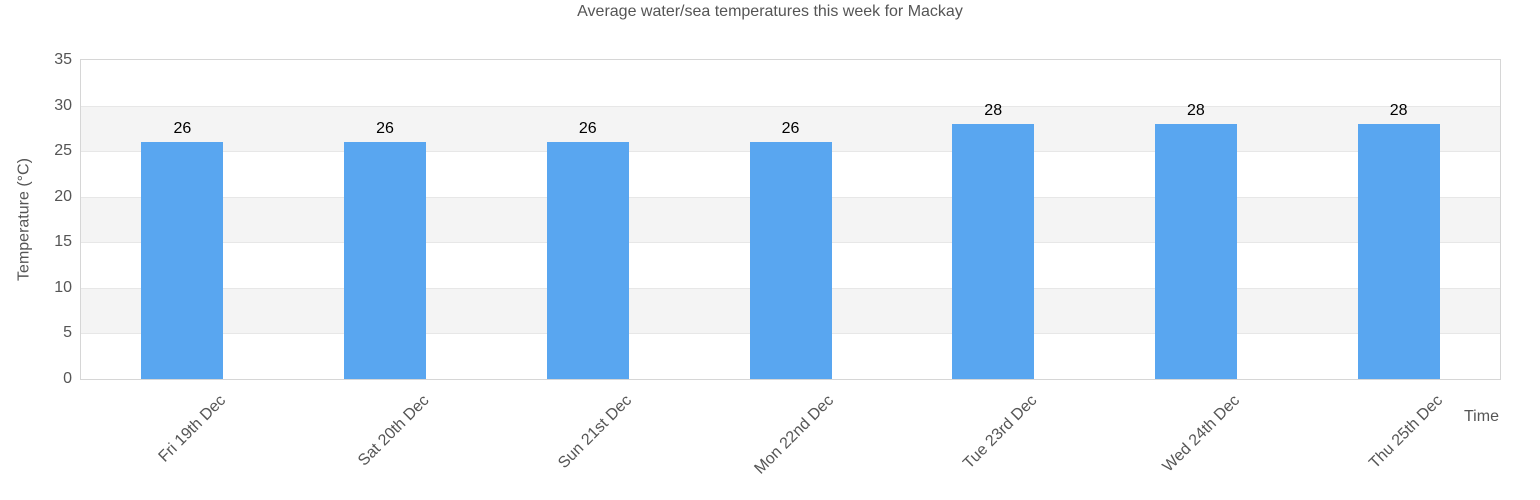  What do you see at coordinates (594, 432) in the screenshot?
I see `x-tick-label: Sun 21st Dec` at bounding box center [594, 432].